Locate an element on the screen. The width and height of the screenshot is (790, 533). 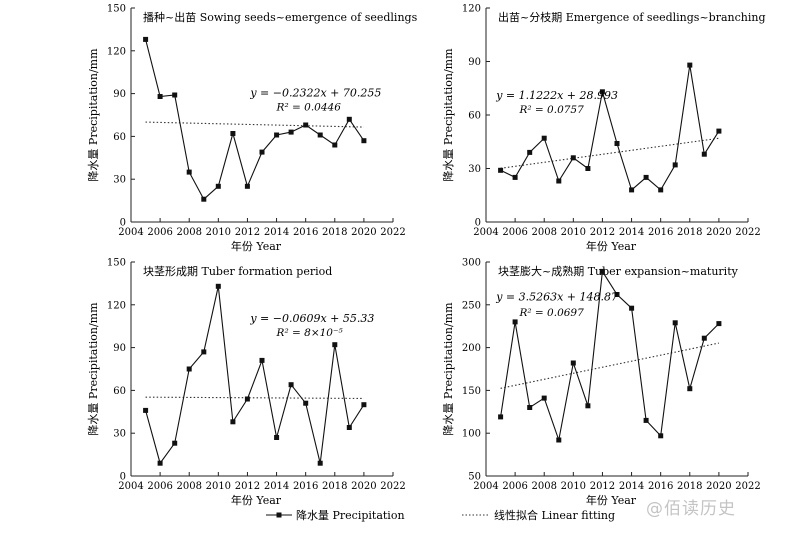
panel-title: 块茎形成期 Tuber formation period is located at coordinates (237, 271).